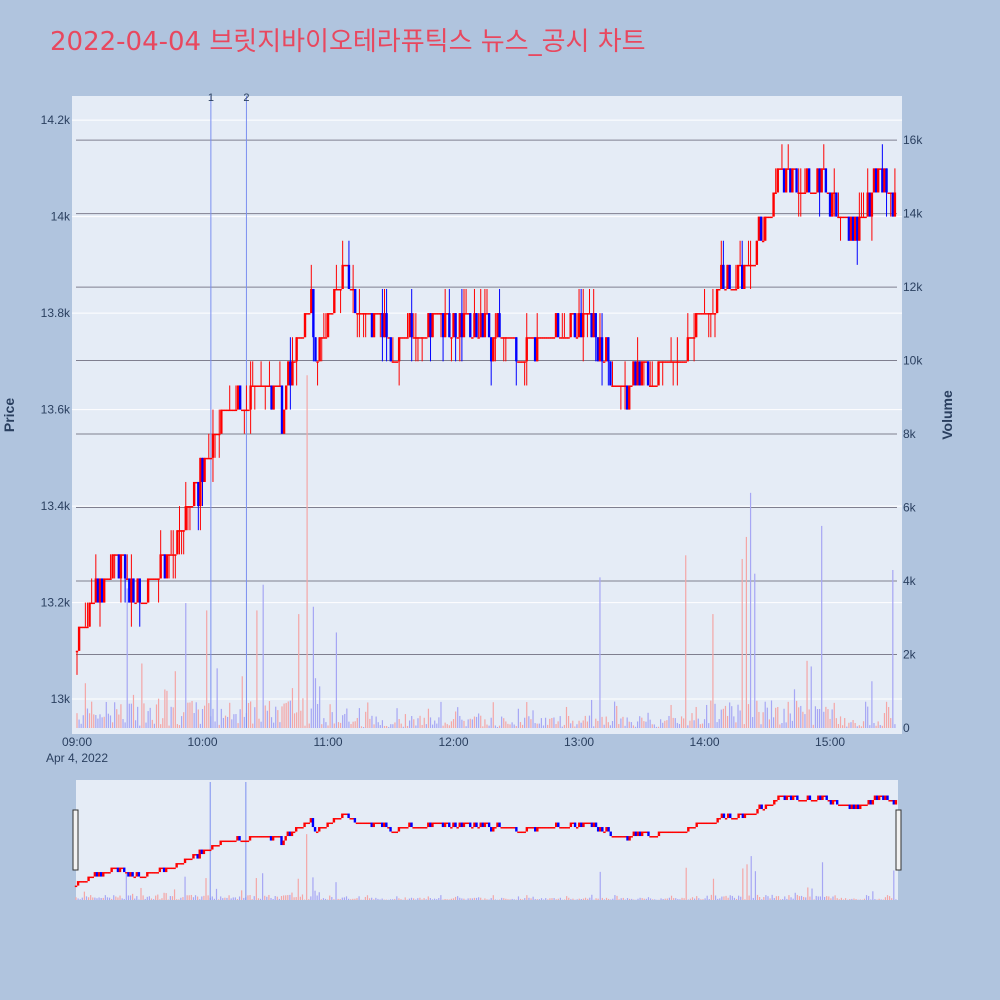  Describe the element at coordinates (75, 840) in the screenshot. I see `range-slider-left-handle` at that location.